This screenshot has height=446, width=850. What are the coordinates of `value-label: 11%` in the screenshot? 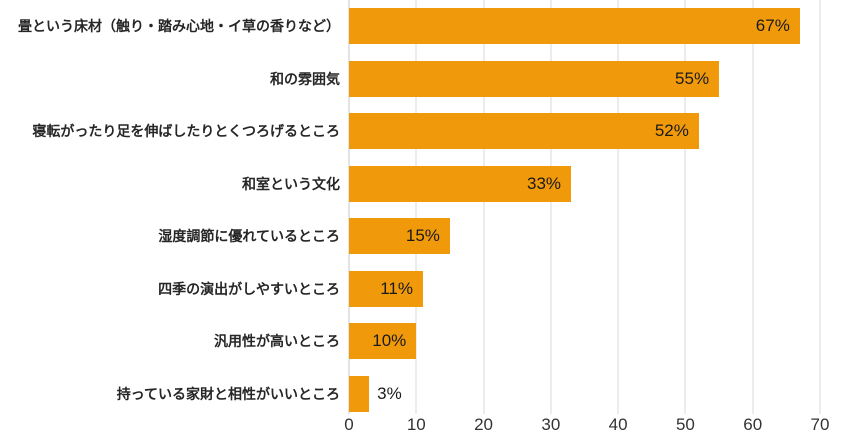 It's located at (396, 288).